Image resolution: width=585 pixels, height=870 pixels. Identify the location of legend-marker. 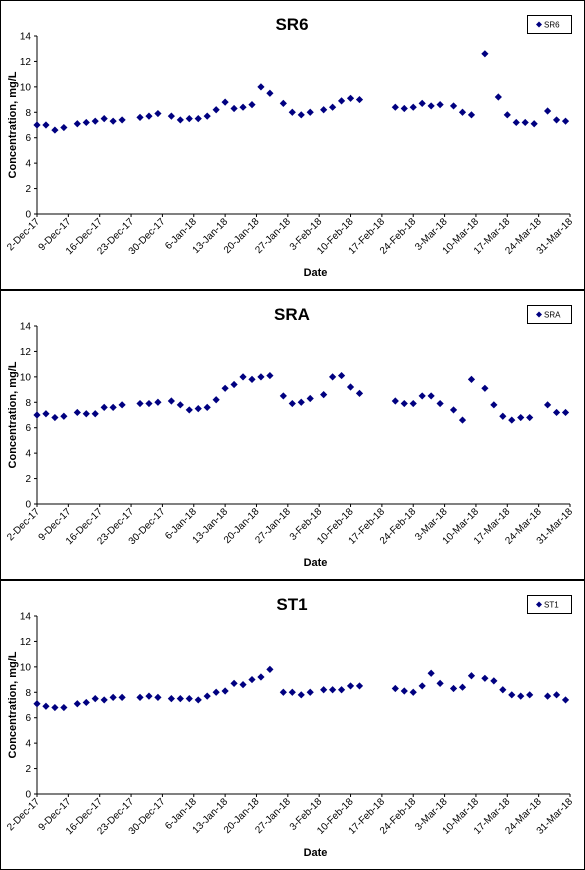
(539, 314).